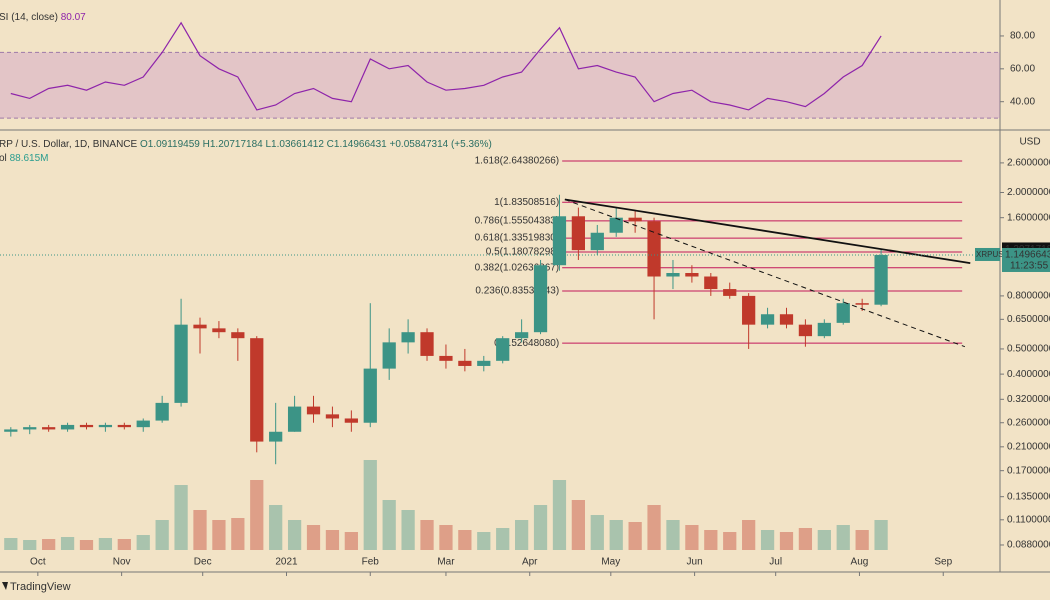 The image size is (1050, 600). Describe the element at coordinates (610, 562) in the screenshot. I see `x-tick-label: May` at that location.